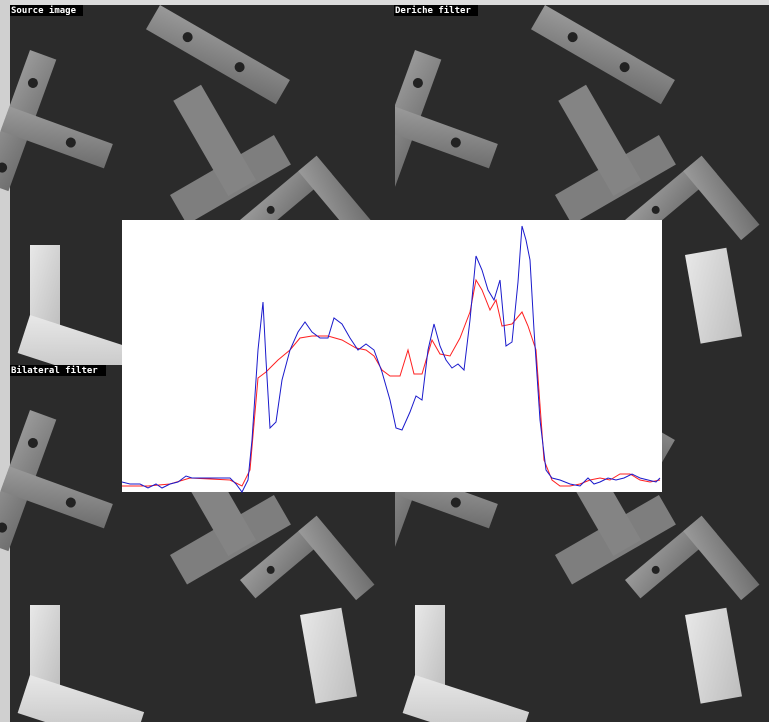 The image size is (769, 722). I want to click on panel-label: Source image, so click(44, 10).